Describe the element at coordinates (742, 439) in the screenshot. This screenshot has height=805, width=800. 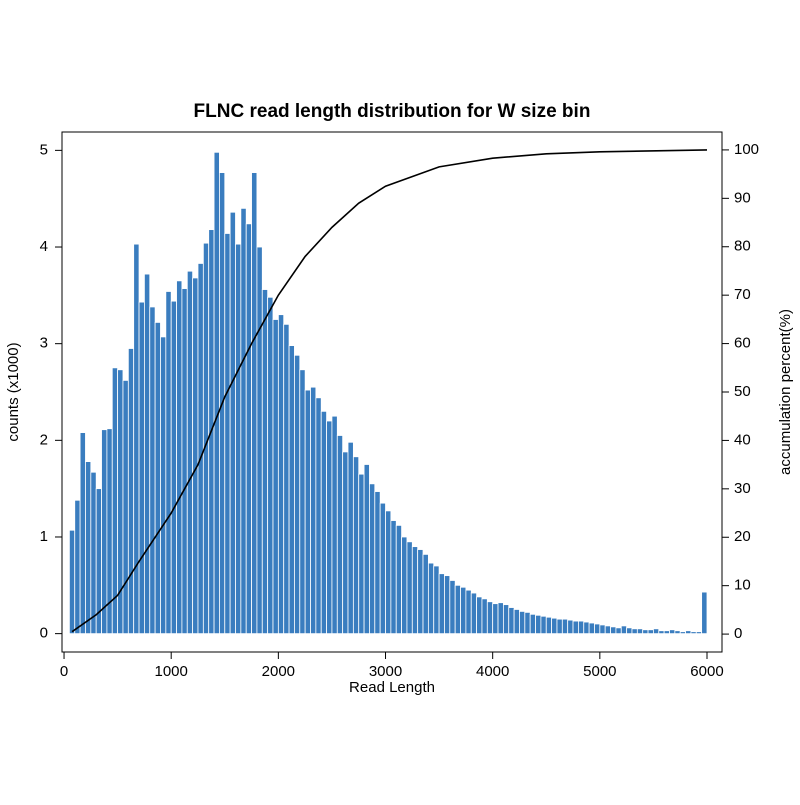
I see `y2-tick-label: 40` at that location.